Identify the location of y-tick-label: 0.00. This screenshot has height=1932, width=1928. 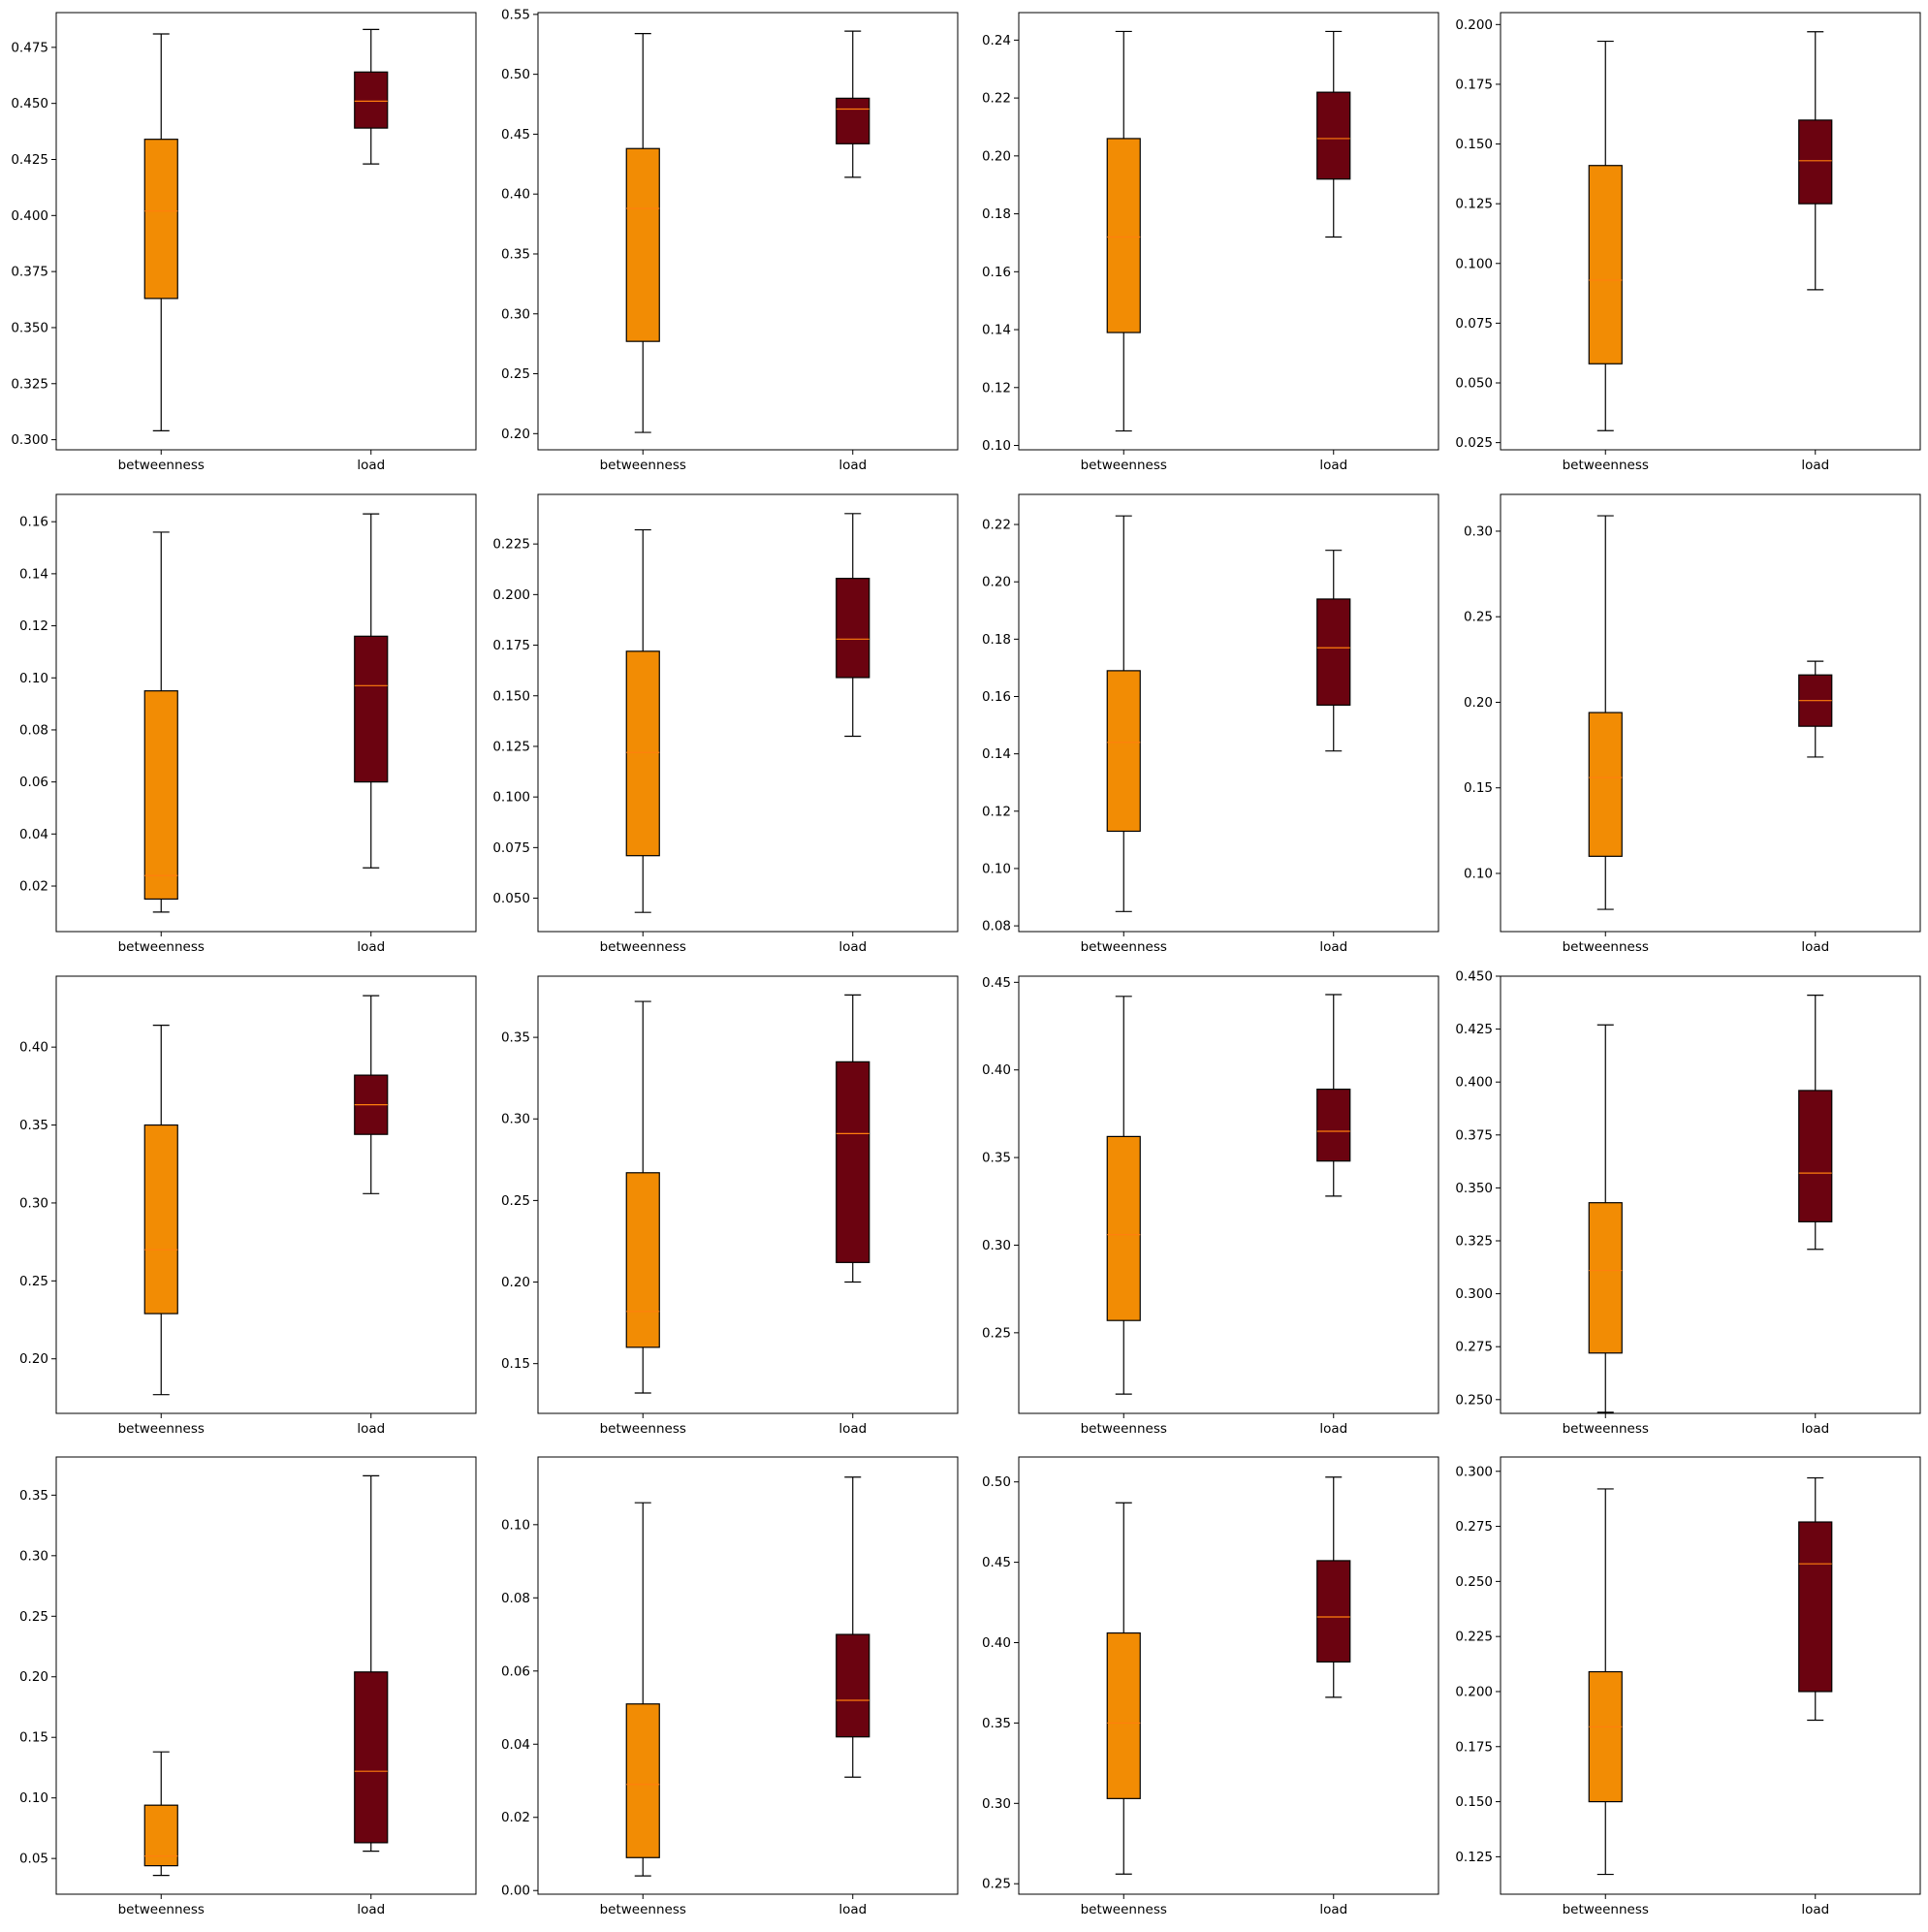
(516, 1891).